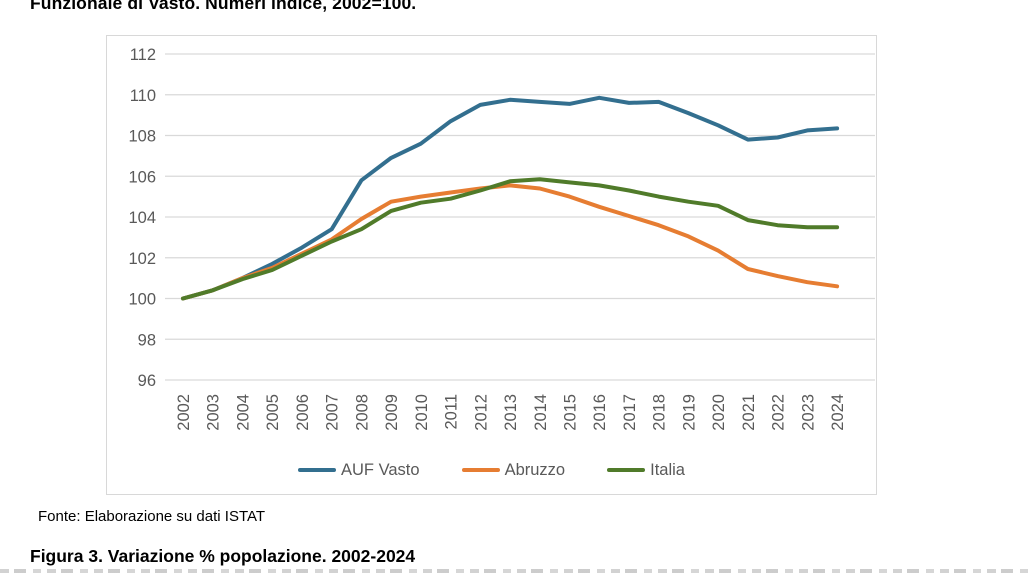 The width and height of the screenshot is (1030, 577). I want to click on x-tick-label: 2006, so click(303, 412).